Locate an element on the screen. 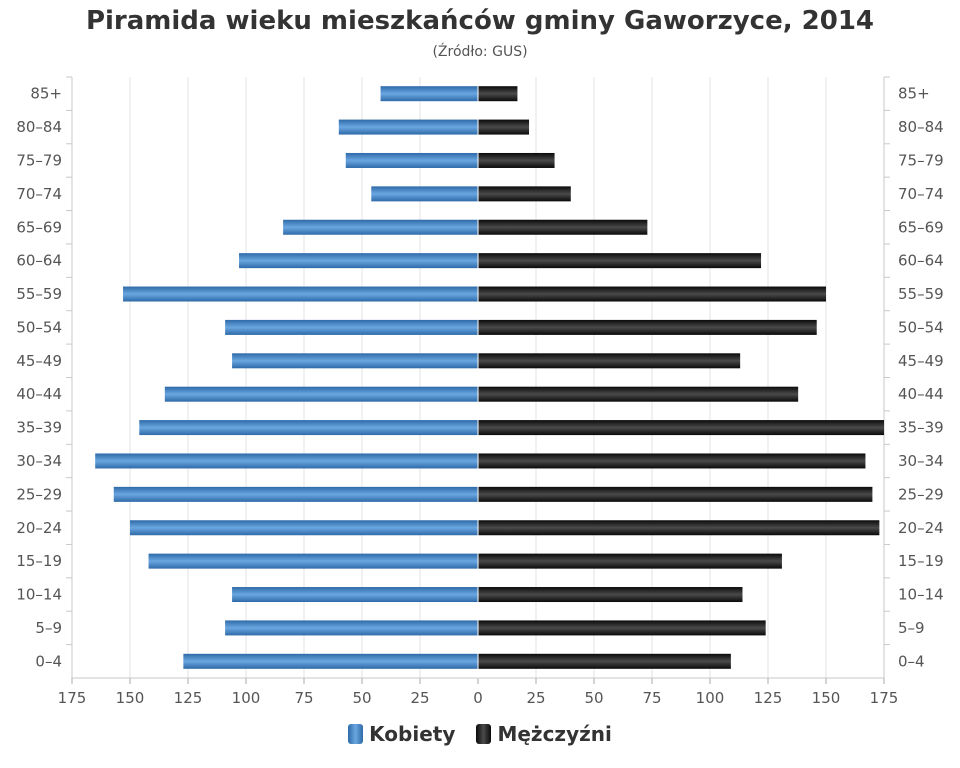  category-label-right: 20–24 is located at coordinates (921, 528).